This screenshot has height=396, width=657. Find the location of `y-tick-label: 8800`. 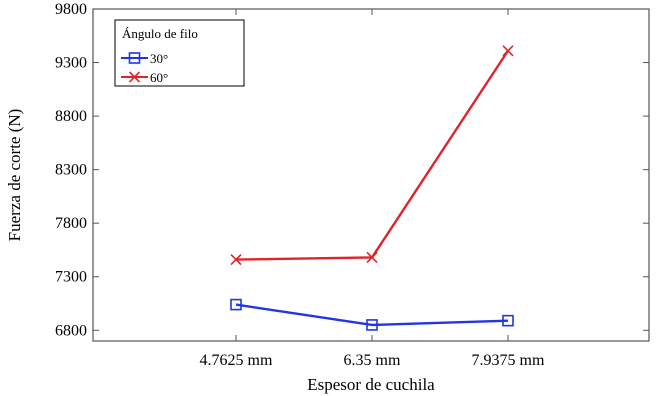

y-tick-label: 8800 is located at coordinates (71, 116).